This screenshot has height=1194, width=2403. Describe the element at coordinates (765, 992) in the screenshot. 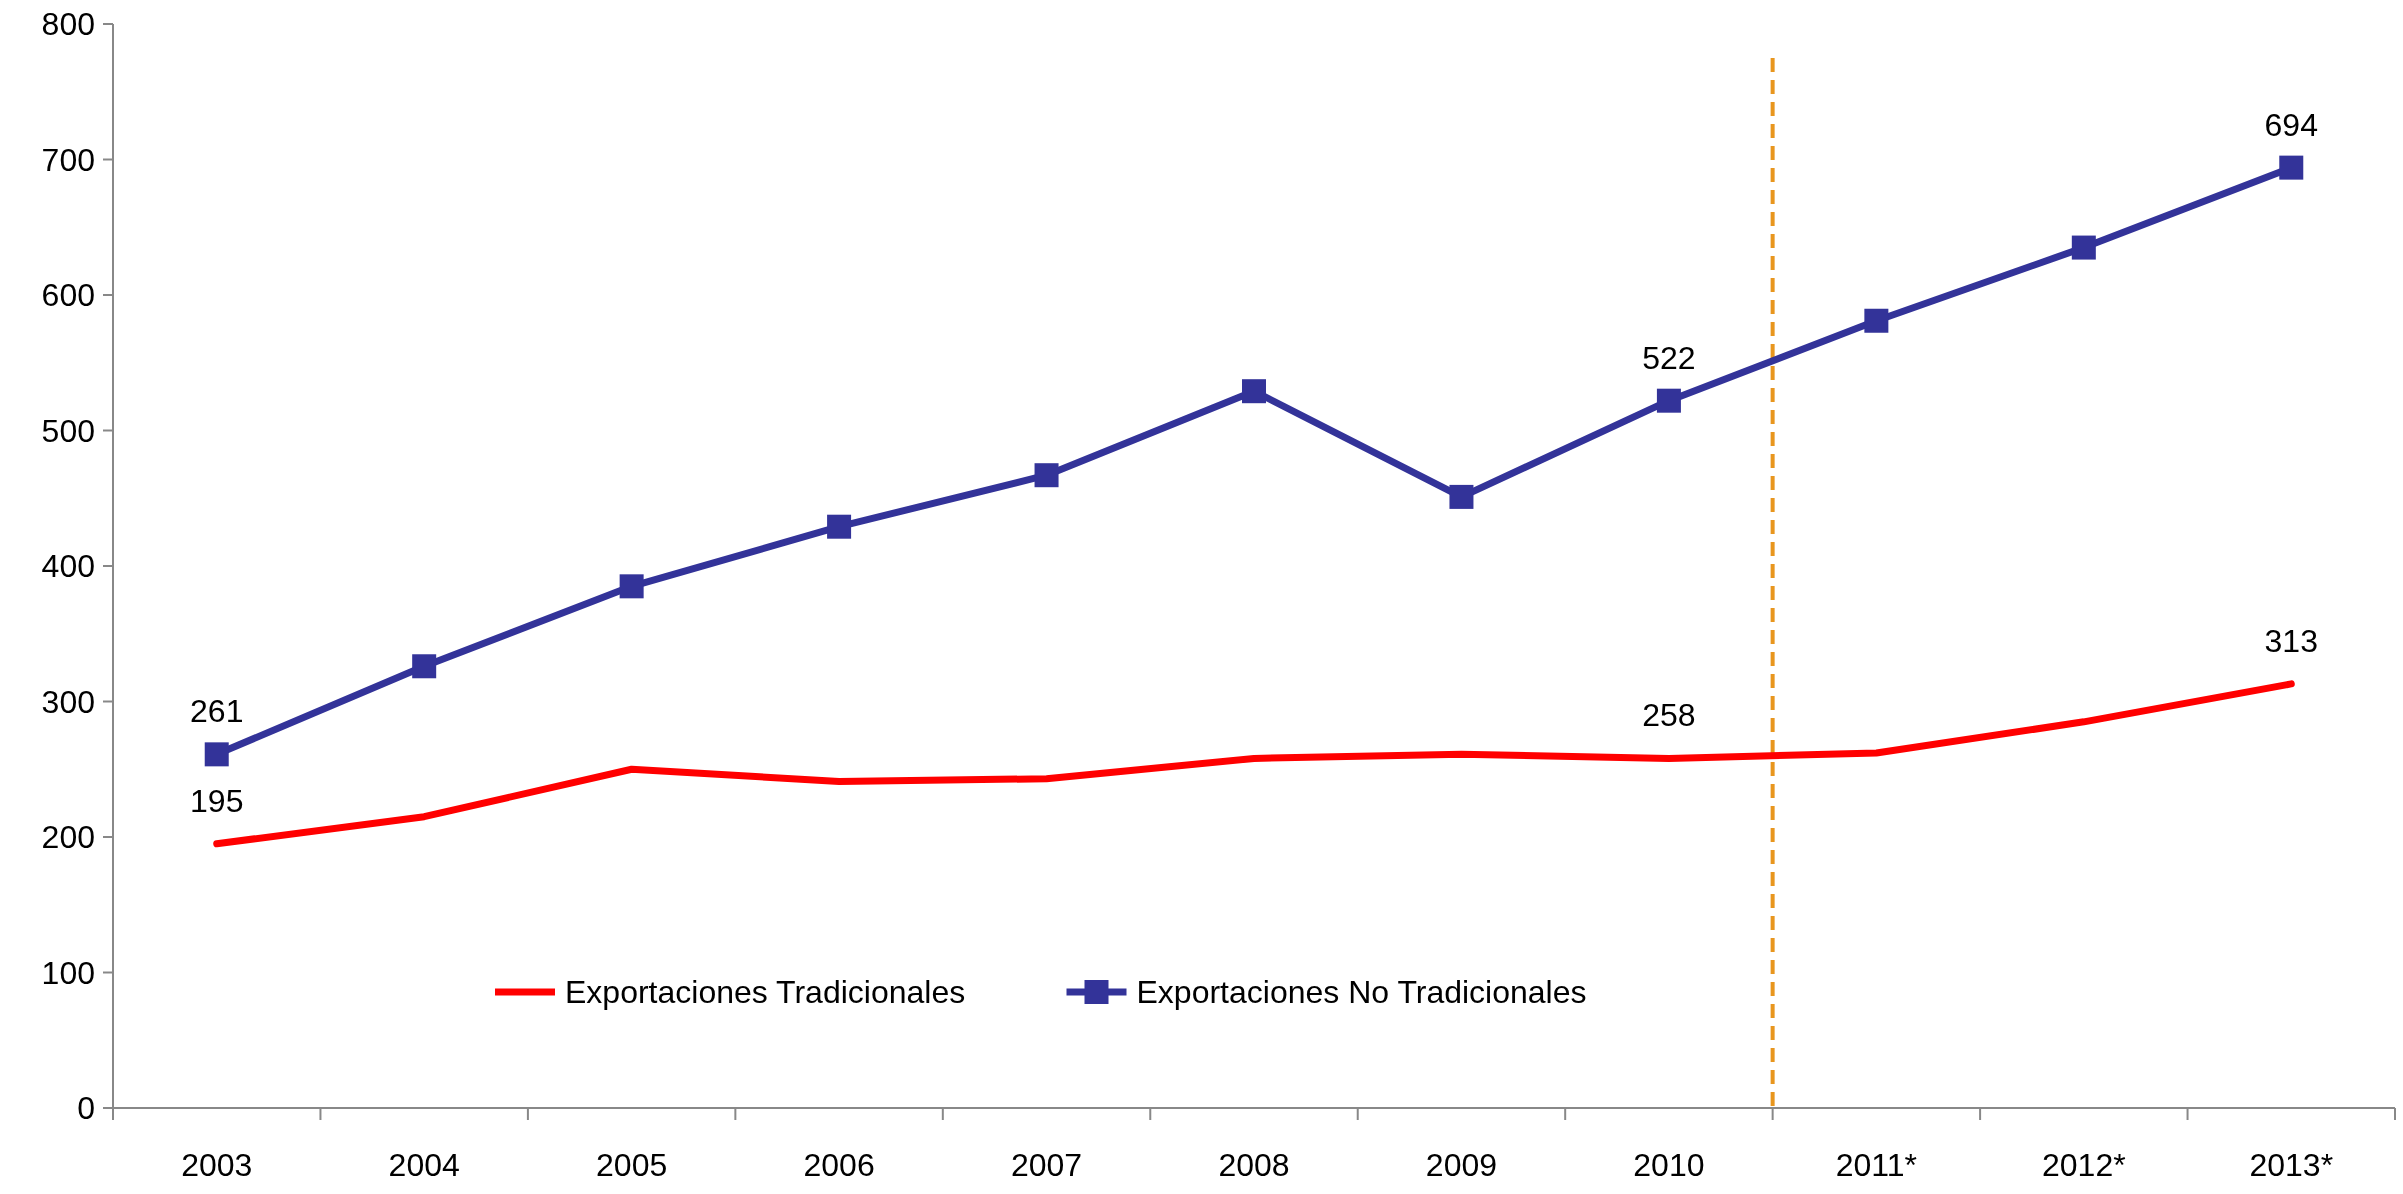

I see `legend-label: Exportaciones Tradicionales` at that location.